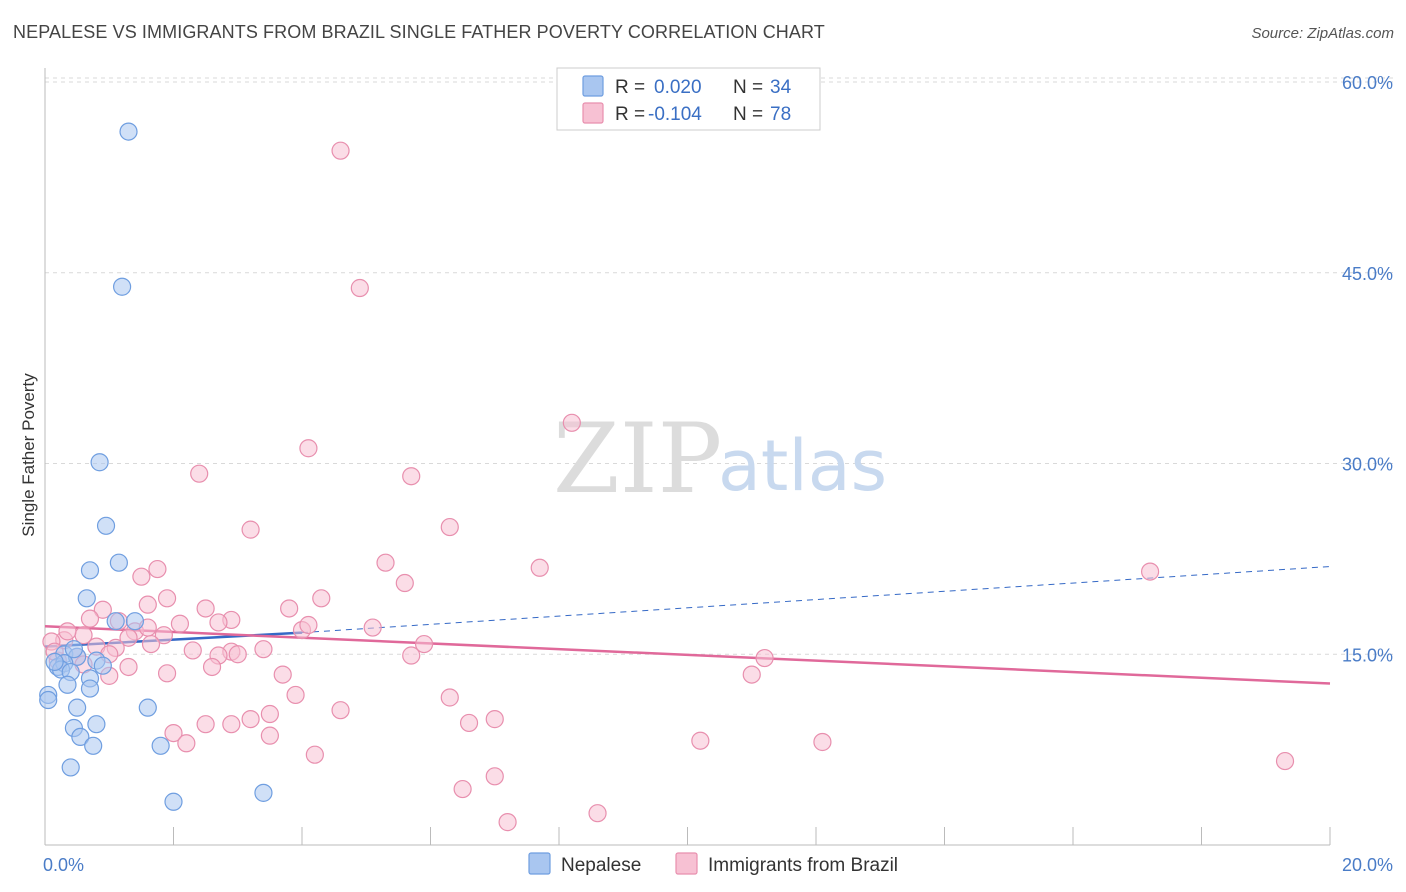 The height and width of the screenshot is (892, 1406). I want to click on trend-line-brazil, so click(687, 655).